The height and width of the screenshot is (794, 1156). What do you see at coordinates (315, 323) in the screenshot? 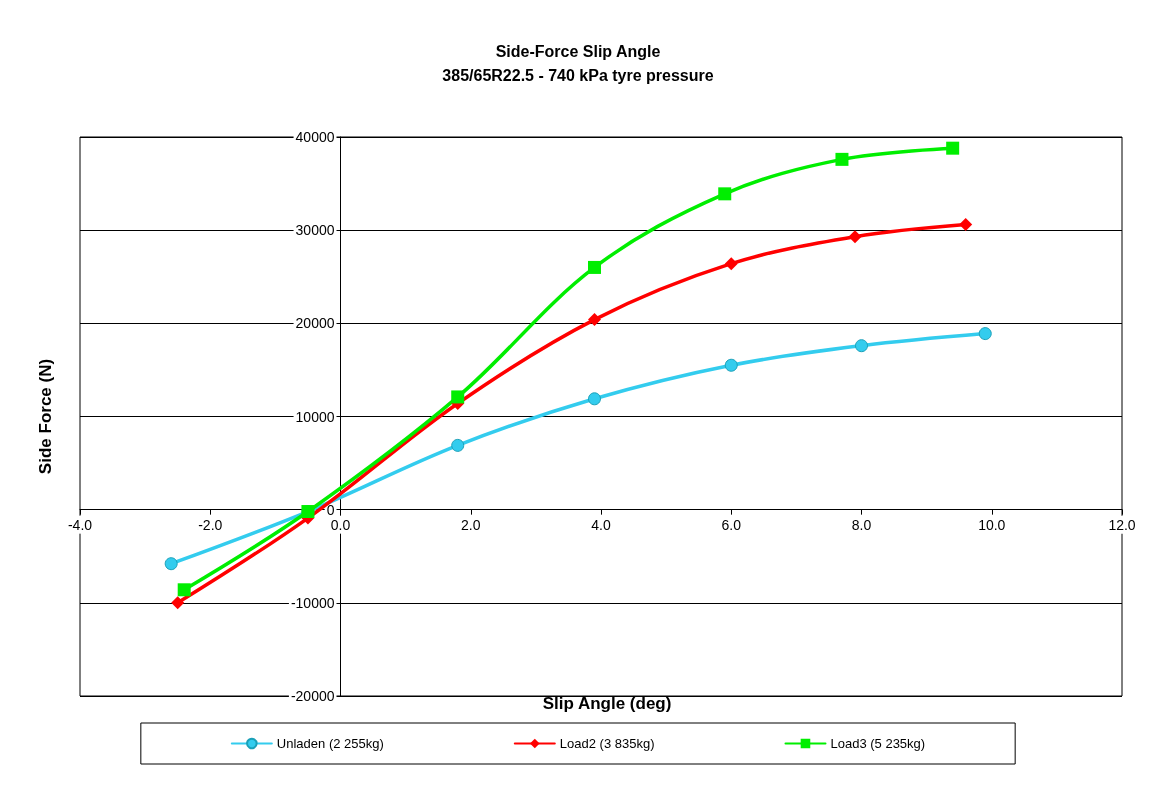
I see `y-tick-label: 20000` at bounding box center [315, 323].